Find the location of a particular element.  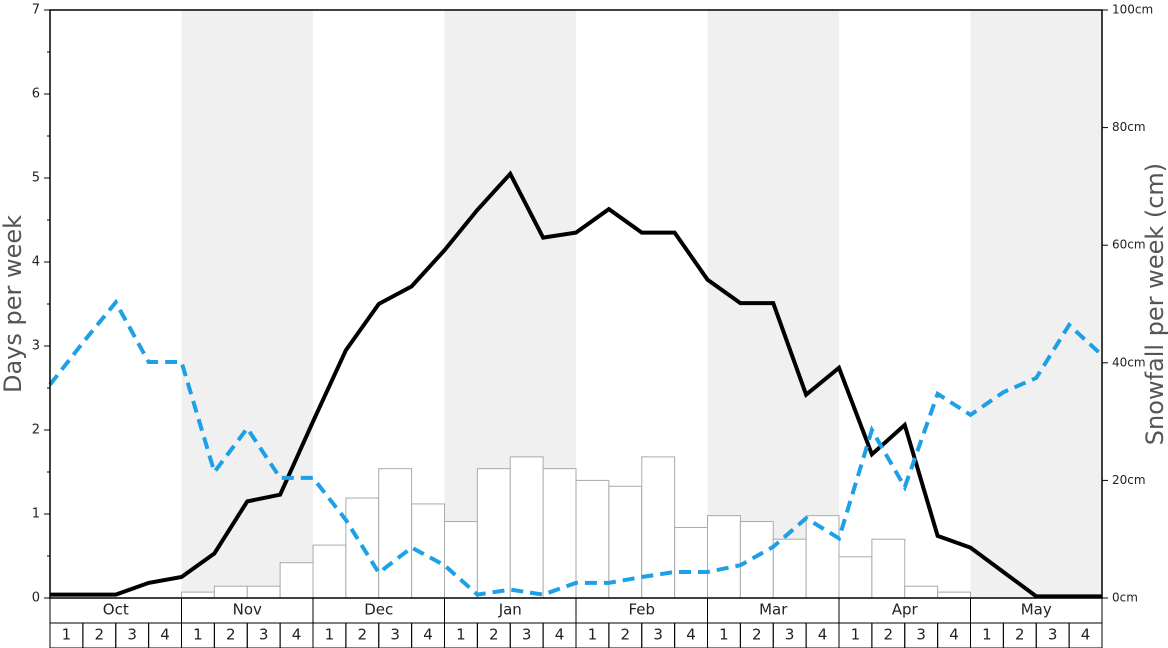

month-label: Feb is located at coordinates (641, 610).